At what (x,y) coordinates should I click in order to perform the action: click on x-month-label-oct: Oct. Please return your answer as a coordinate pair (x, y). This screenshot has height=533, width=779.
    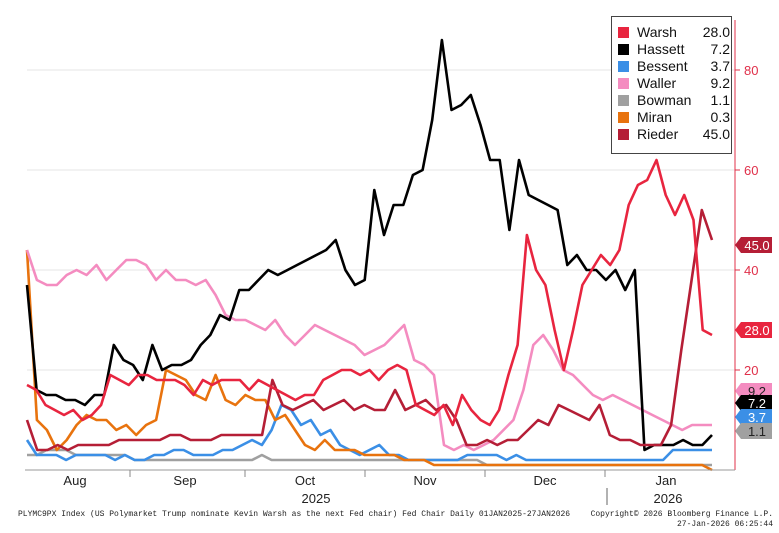
    Looking at the image, I should click on (305, 480).